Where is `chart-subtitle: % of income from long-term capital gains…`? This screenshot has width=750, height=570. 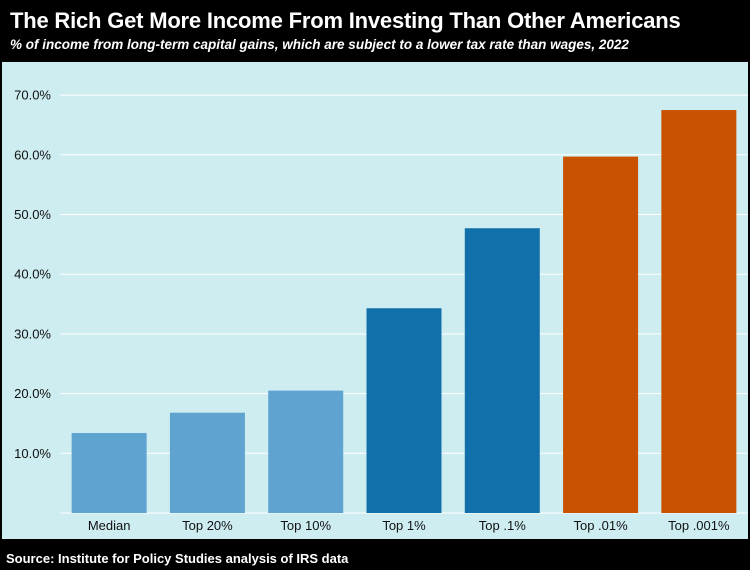 chart-subtitle: % of income from long-term capital gains… is located at coordinates (319, 44).